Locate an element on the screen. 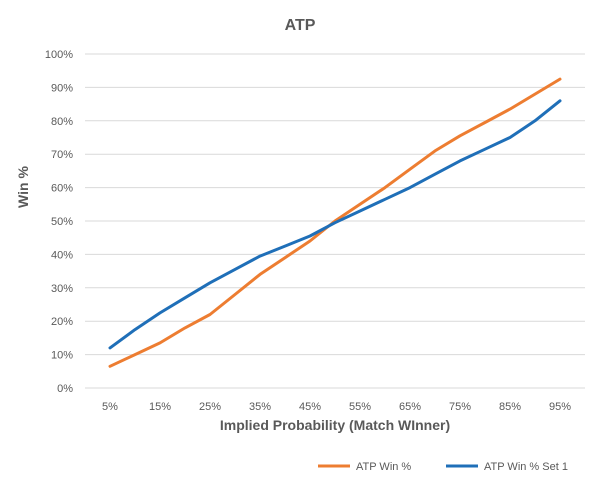  legend-label: ATP Win % Set 1 is located at coordinates (526, 467).